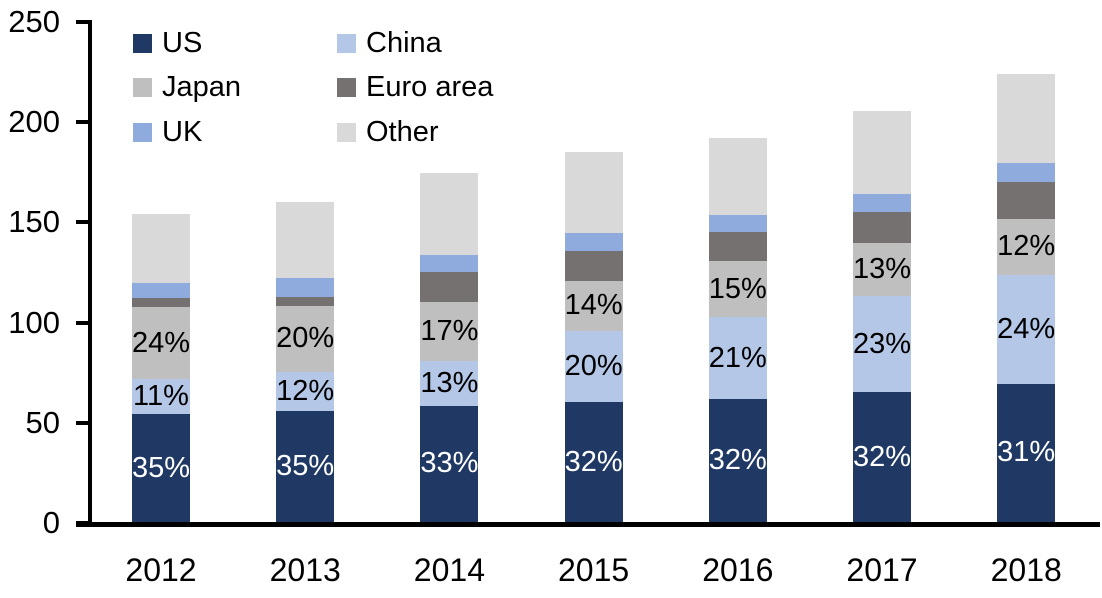 This screenshot has height=598, width=1102. What do you see at coordinates (142, 87) in the screenshot?
I see `legend-swatch-japan` at bounding box center [142, 87].